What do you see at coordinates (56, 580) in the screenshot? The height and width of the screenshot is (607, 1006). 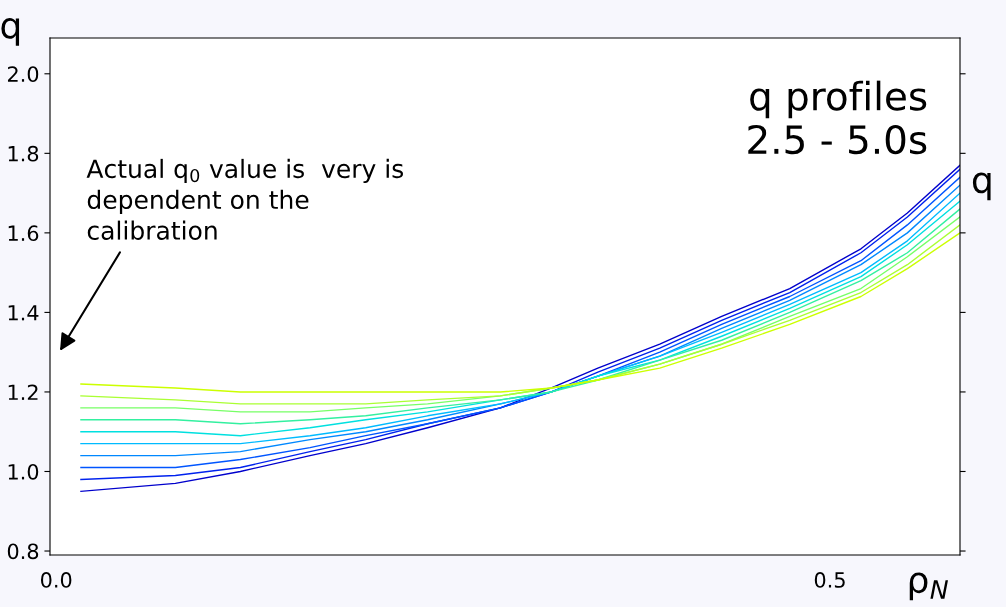 I see `x-tick-label: 0.0` at bounding box center [56, 580].